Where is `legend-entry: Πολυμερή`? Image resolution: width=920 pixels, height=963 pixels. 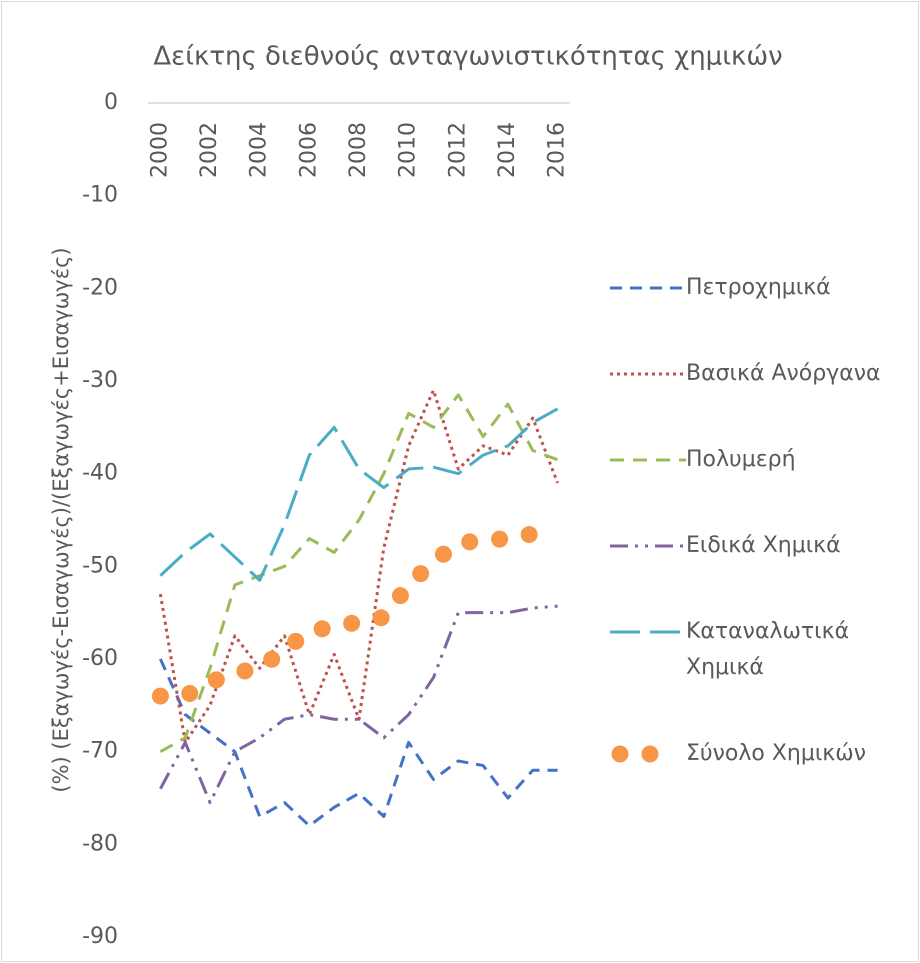 legend-entry: Πολυμερή is located at coordinates (756, 460).